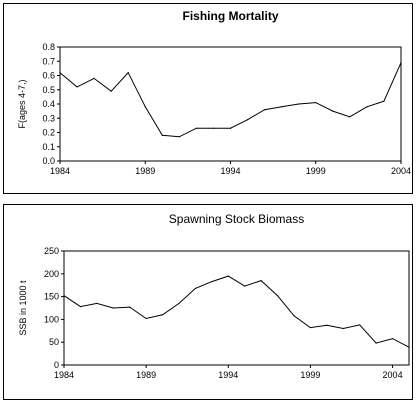 This screenshot has width=417, height=404. I want to click on y-tick-label: 0.0, so click(48, 161).